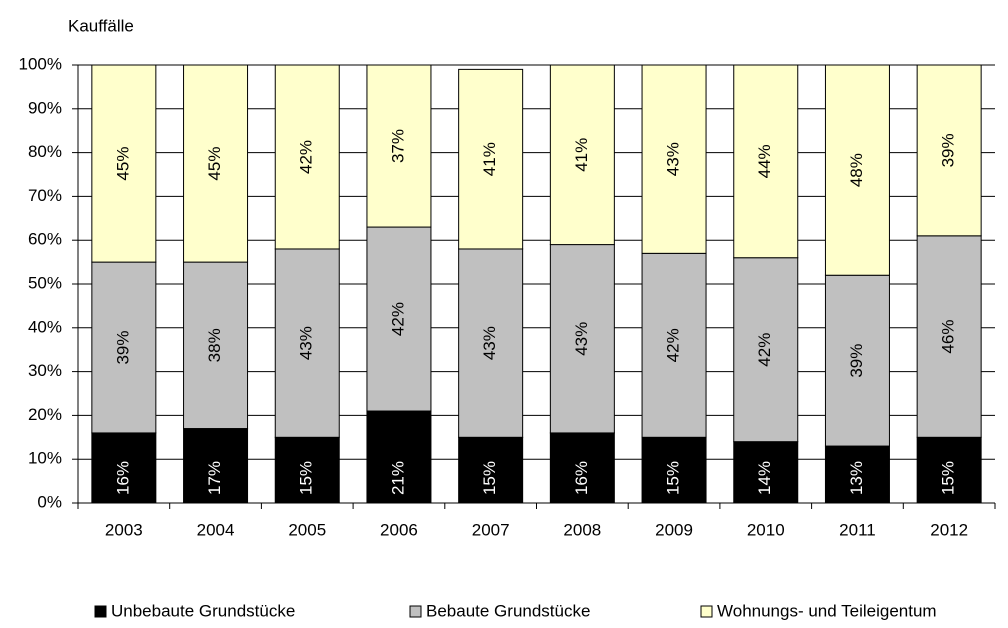  What do you see at coordinates (764, 478) in the screenshot?
I see `data-label: 14%` at bounding box center [764, 478].